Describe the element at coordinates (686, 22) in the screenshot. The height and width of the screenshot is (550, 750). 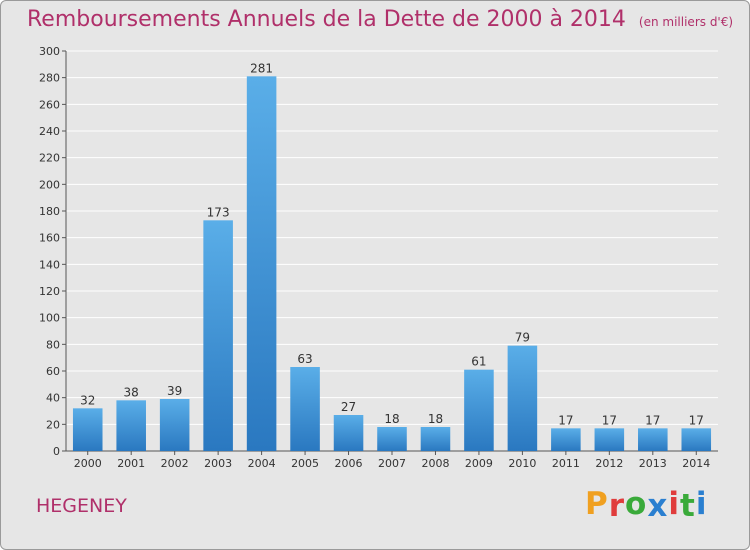
I see `chart-subtitle: (en milliers d'€)` at that location.